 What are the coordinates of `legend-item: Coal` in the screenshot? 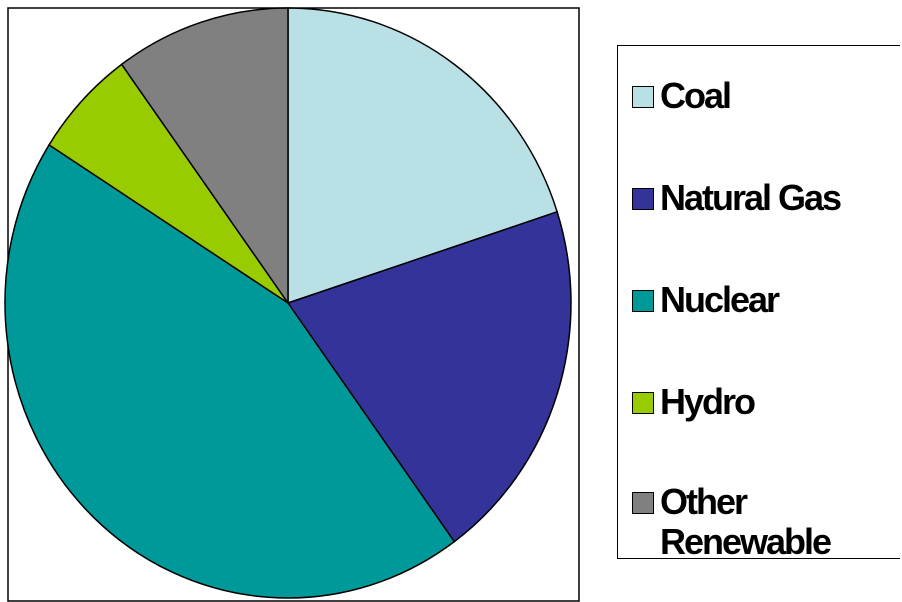 It's located at (753, 96).